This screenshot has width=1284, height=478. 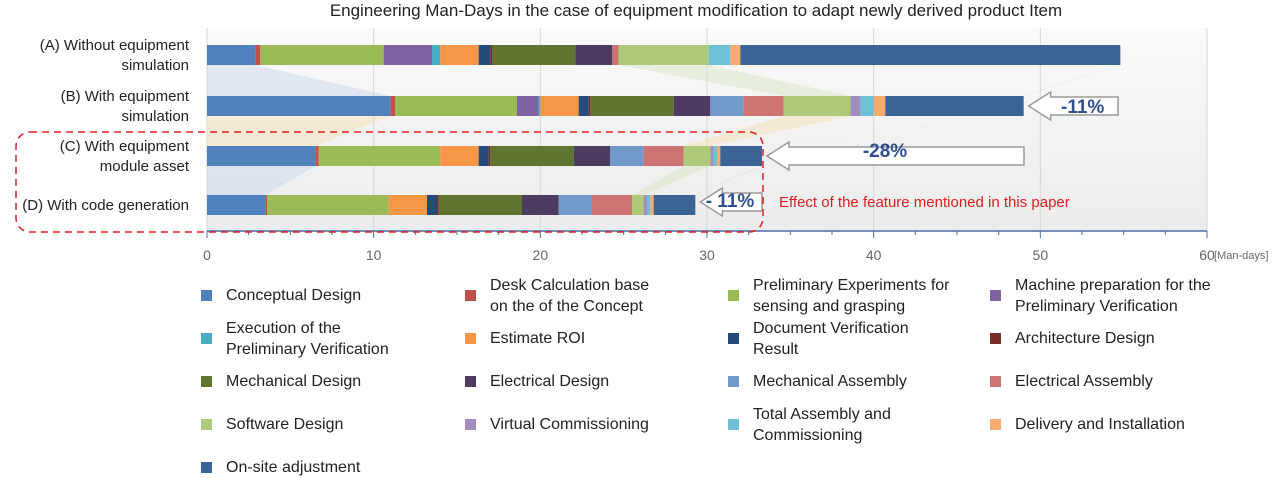 I want to click on x-tick-labels: 0 10 20 30 40 50 60, so click(x=709, y=255).